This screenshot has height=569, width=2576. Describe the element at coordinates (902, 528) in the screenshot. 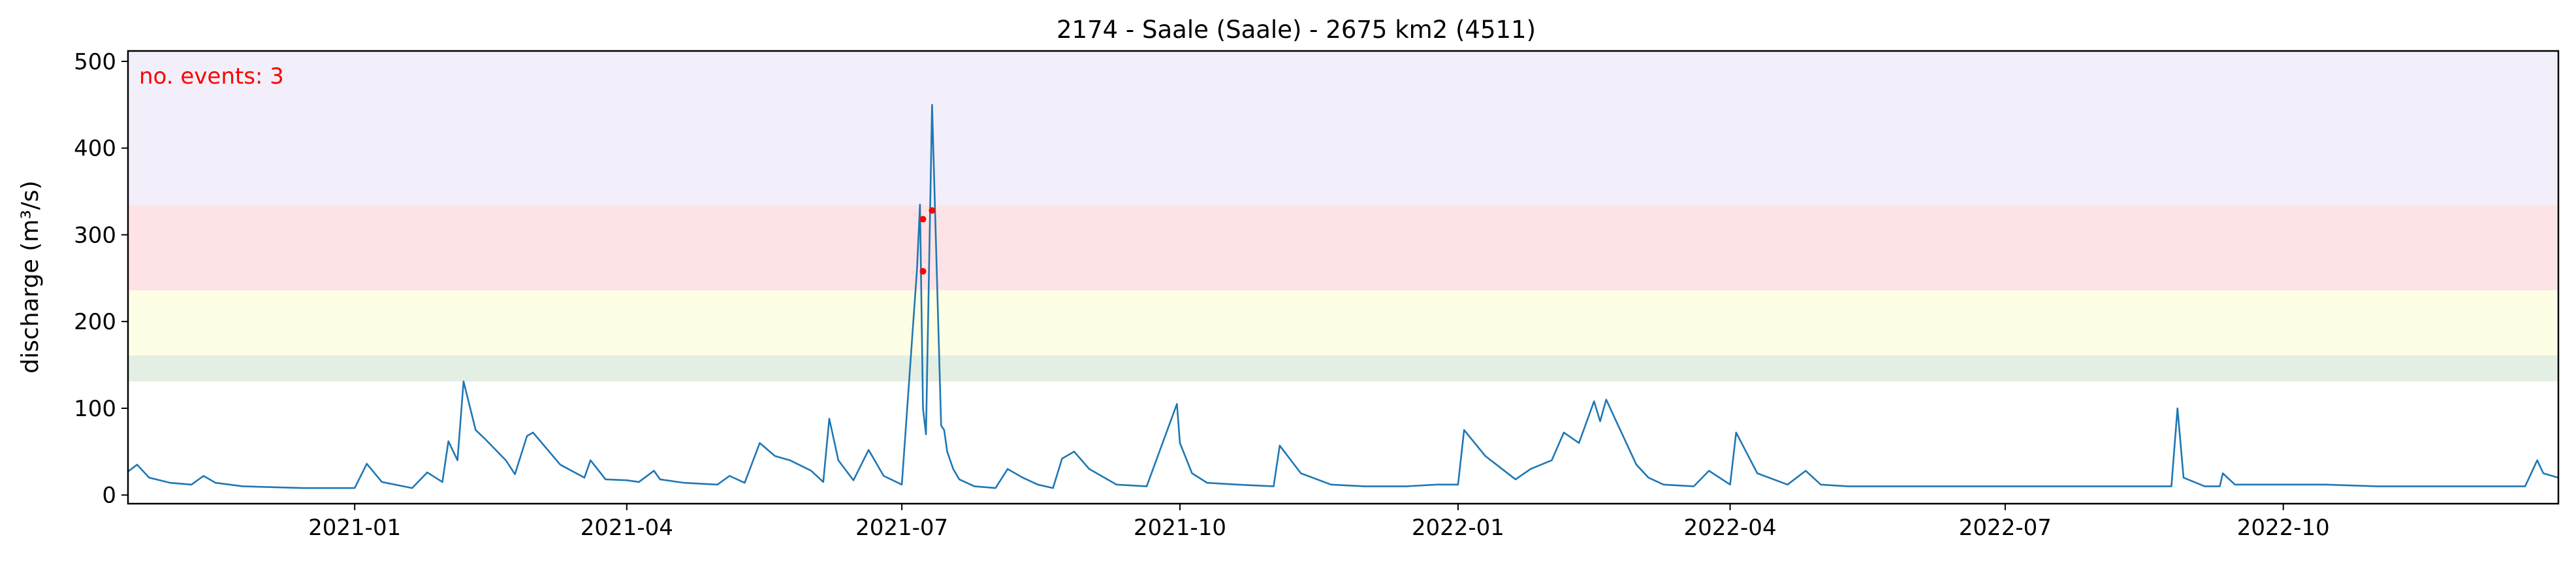

I see `x-tick-label: 2021-07` at that location.